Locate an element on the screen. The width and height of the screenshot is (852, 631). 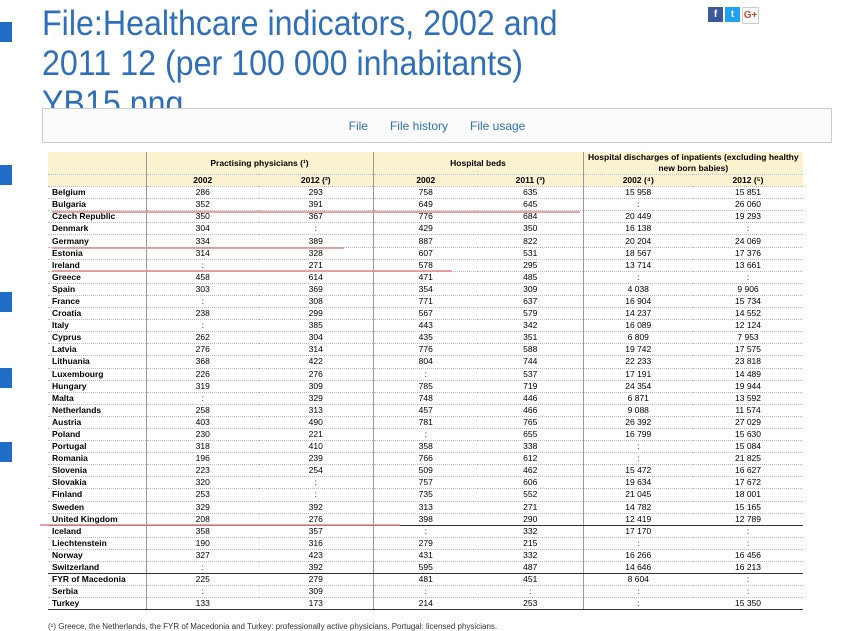
value-cell: 429 is located at coordinates (425, 229).